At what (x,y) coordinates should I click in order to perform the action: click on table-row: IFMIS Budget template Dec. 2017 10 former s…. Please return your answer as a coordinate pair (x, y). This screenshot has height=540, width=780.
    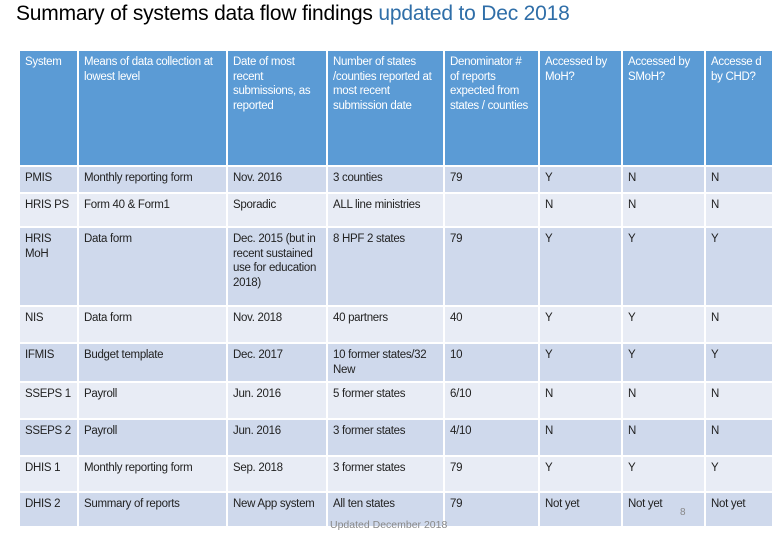
    Looking at the image, I should click on (396, 362).